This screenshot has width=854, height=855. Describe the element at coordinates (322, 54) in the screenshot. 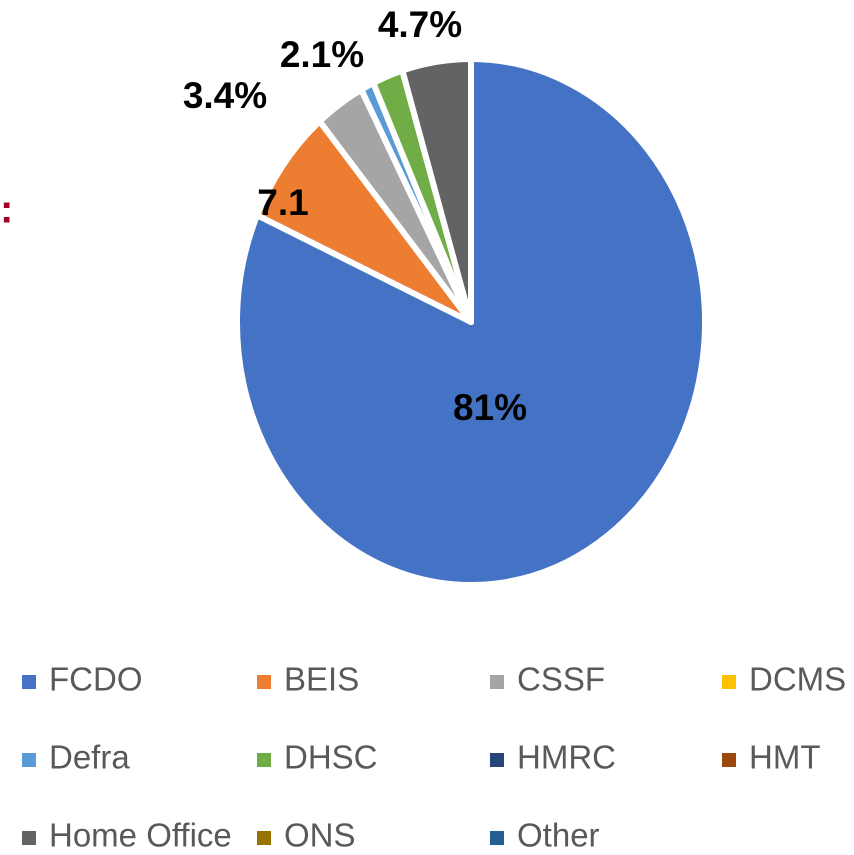

I see `data-label: 2.1%` at that location.